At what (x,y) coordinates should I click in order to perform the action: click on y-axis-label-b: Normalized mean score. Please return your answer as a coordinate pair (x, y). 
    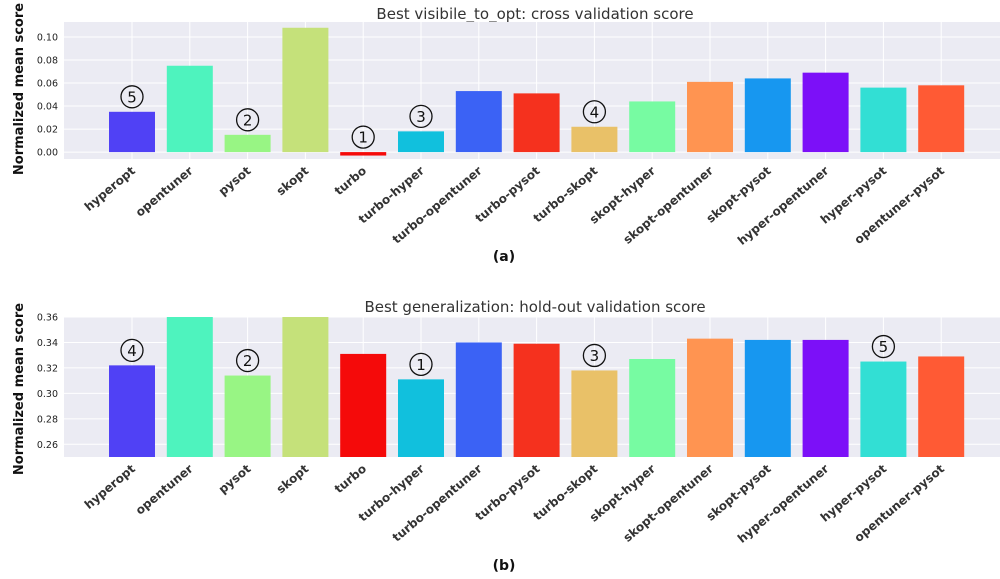
    Looking at the image, I should click on (19, 389).